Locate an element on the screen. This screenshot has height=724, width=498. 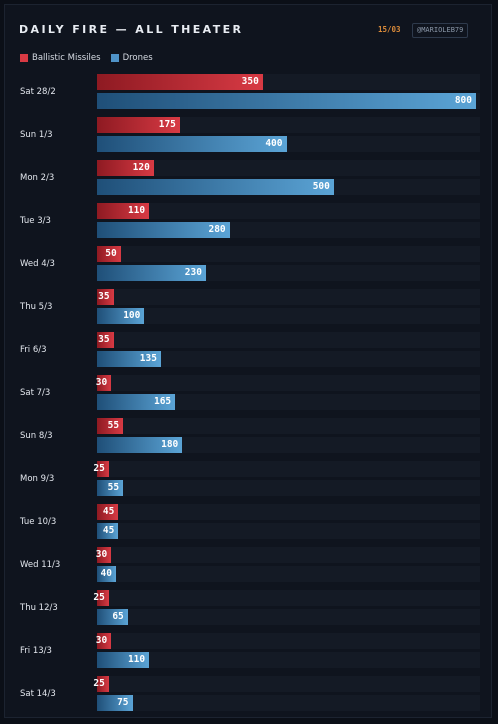
data-label: 100 is located at coordinates (132, 315).